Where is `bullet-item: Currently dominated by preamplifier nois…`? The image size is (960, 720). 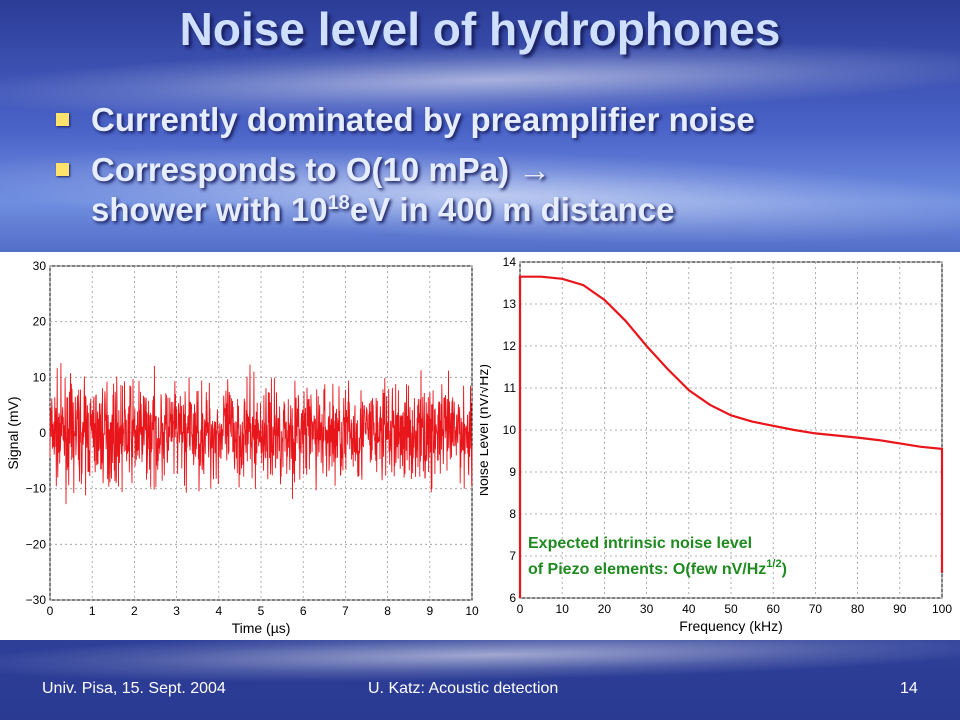 bullet-item: Currently dominated by preamplifier nois… is located at coordinates (496, 120).